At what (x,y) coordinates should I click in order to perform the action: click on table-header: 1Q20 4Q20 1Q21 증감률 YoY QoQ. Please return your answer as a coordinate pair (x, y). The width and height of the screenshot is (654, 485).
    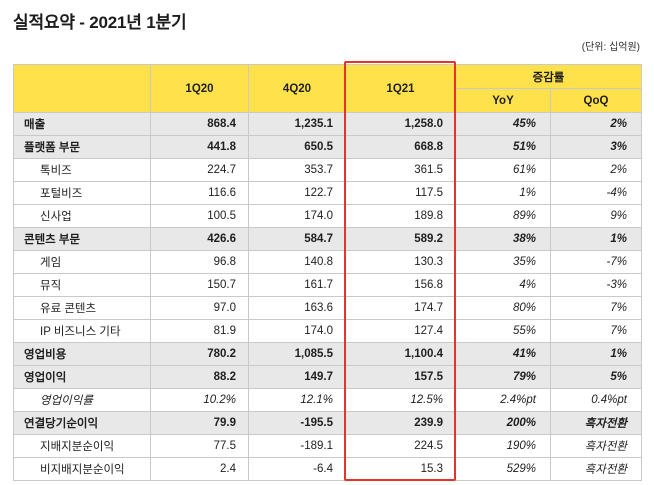
    Looking at the image, I should click on (327, 88).